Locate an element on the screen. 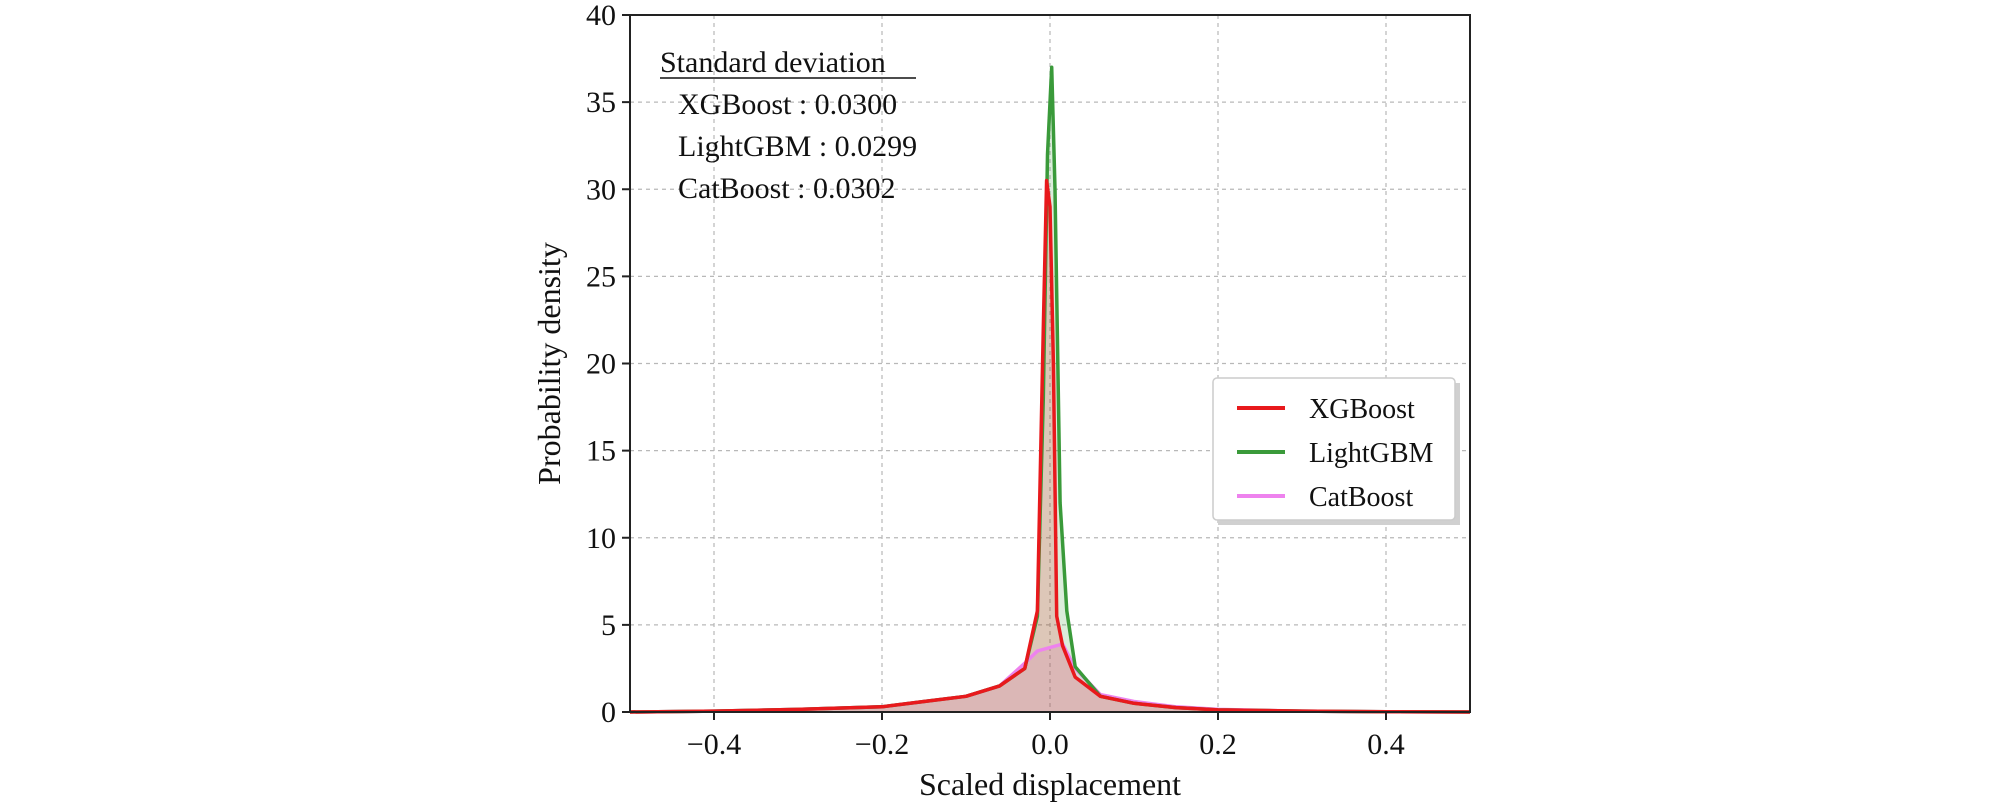 The height and width of the screenshot is (806, 2008). y-tick-label: 10 is located at coordinates (601, 538).